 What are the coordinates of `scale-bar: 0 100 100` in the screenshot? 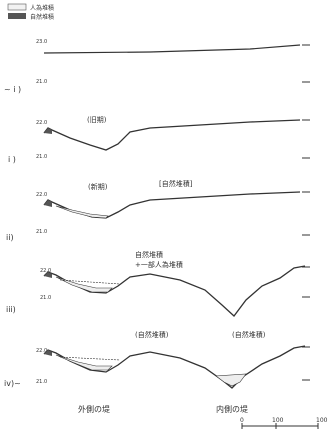 It's located at (284, 423).